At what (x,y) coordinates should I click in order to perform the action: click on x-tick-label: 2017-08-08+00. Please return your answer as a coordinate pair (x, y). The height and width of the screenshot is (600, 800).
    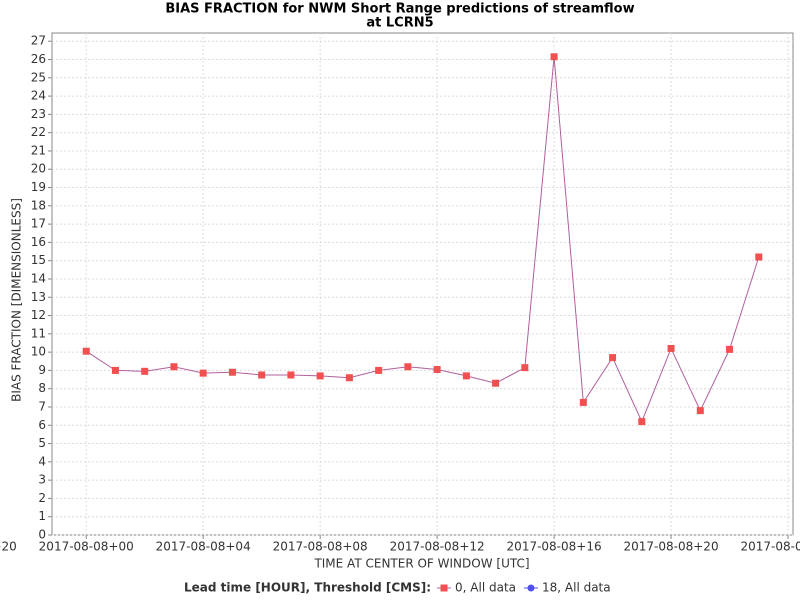
    Looking at the image, I should click on (86, 547).